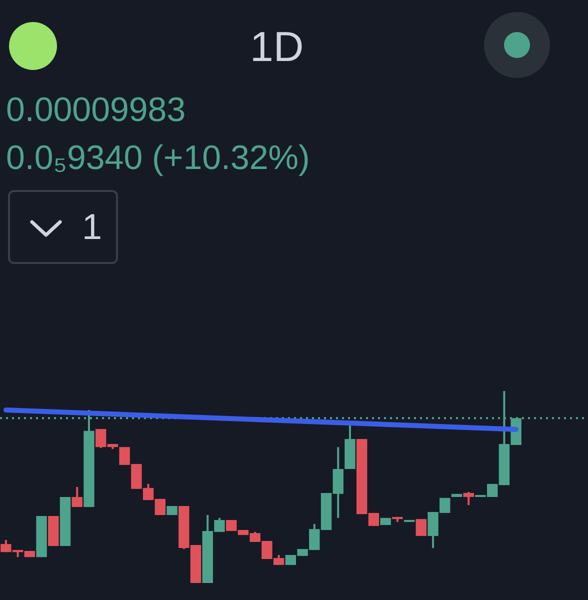 This screenshot has width=588, height=600. What do you see at coordinates (92, 227) in the screenshot?
I see `text: 1` at bounding box center [92, 227].